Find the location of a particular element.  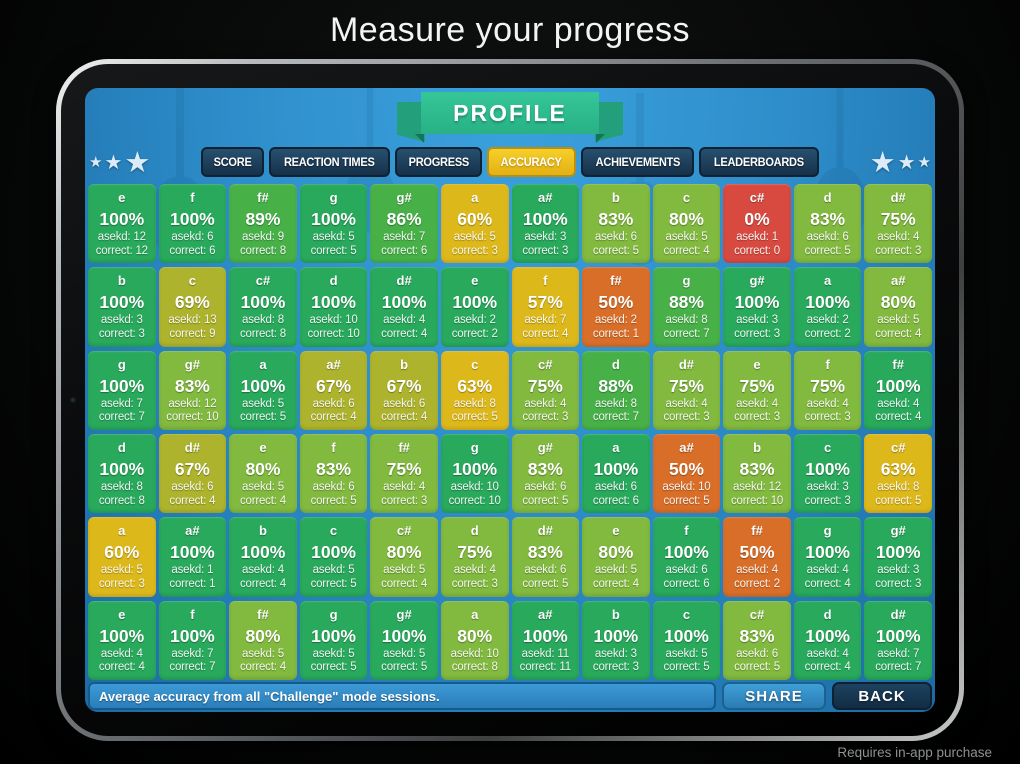

tab-progress: PROGRESS is located at coordinates (438, 162).